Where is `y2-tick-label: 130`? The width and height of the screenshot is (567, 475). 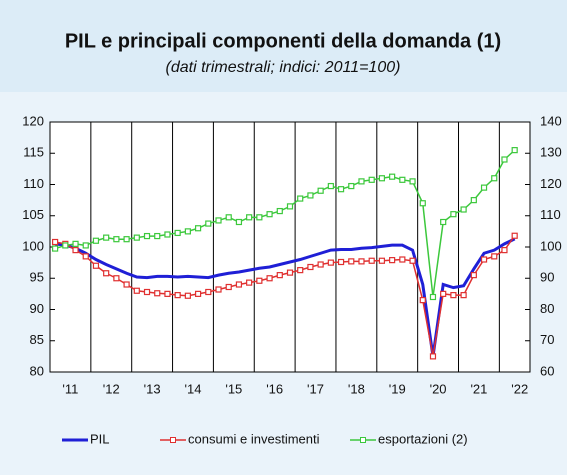 y2-tick-label: 130 is located at coordinates (551, 152).